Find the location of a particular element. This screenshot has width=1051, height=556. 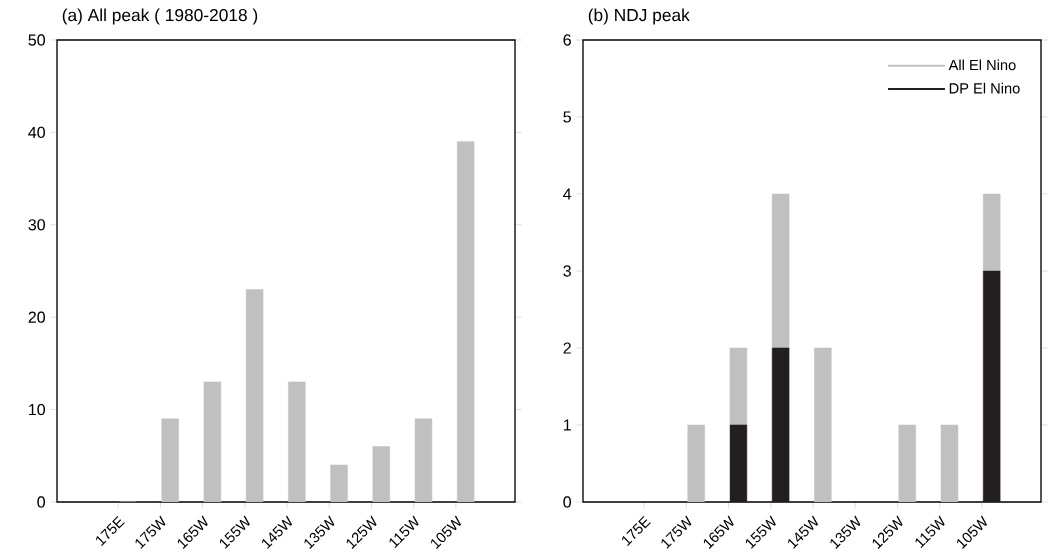

y-tick-label: 30 is located at coordinates (36, 225).